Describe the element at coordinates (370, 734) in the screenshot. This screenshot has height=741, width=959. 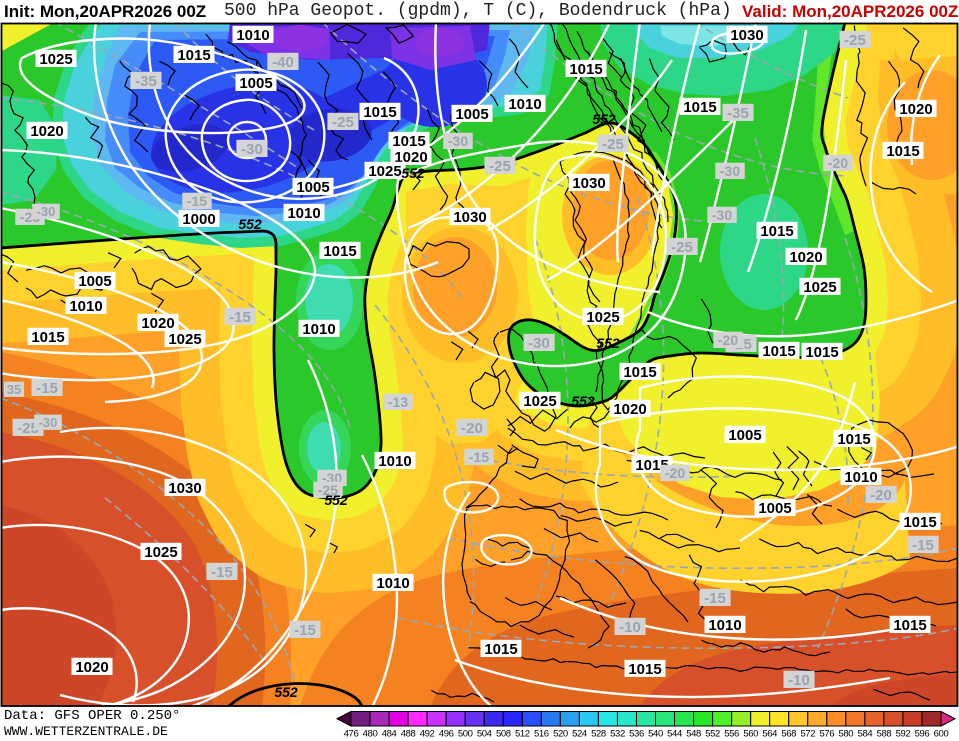
I see `svg-text: 480` at that location.